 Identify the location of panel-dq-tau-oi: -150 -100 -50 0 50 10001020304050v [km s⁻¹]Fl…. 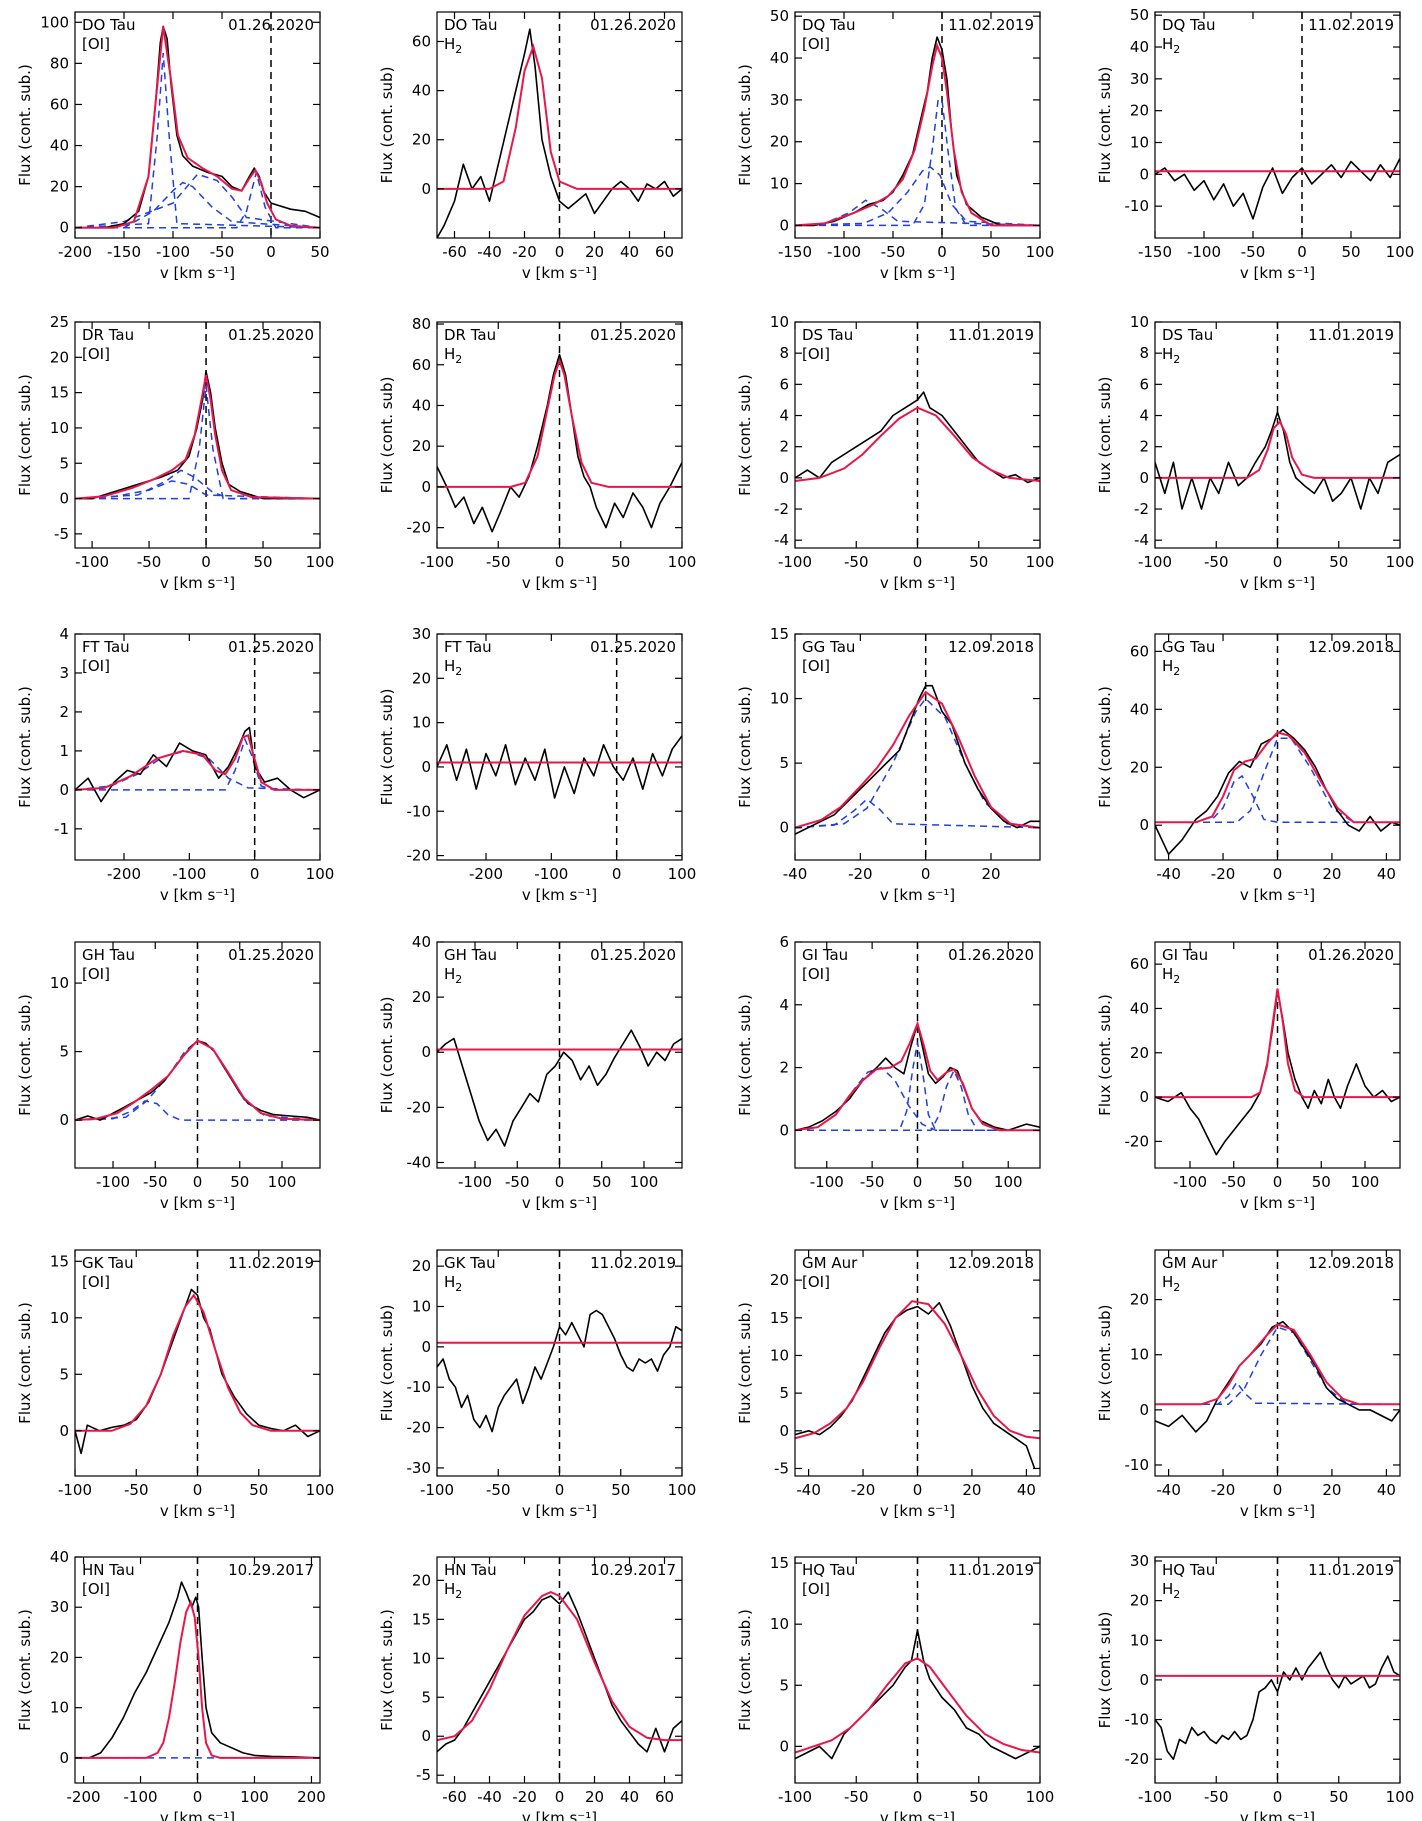
(895, 144).